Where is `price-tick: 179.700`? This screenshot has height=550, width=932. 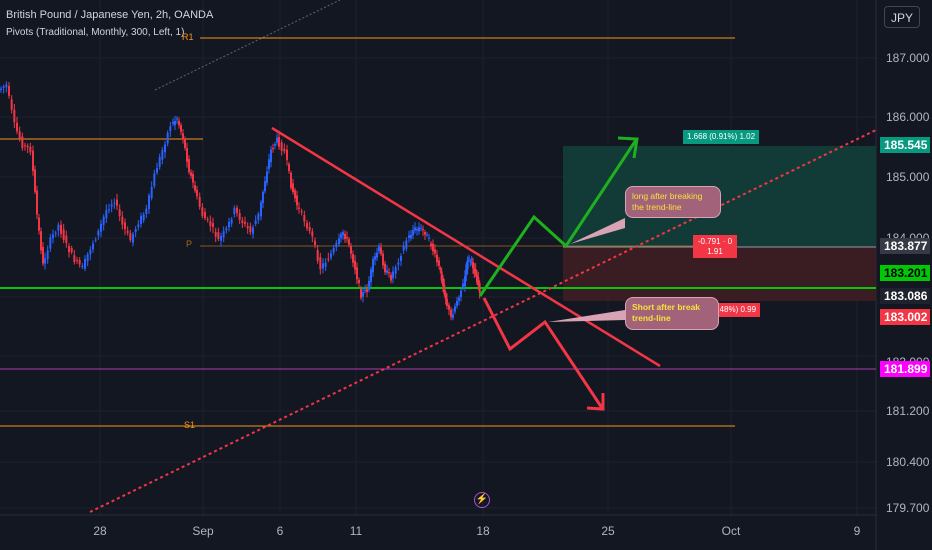 price-tick: 179.700 is located at coordinates (908, 508).